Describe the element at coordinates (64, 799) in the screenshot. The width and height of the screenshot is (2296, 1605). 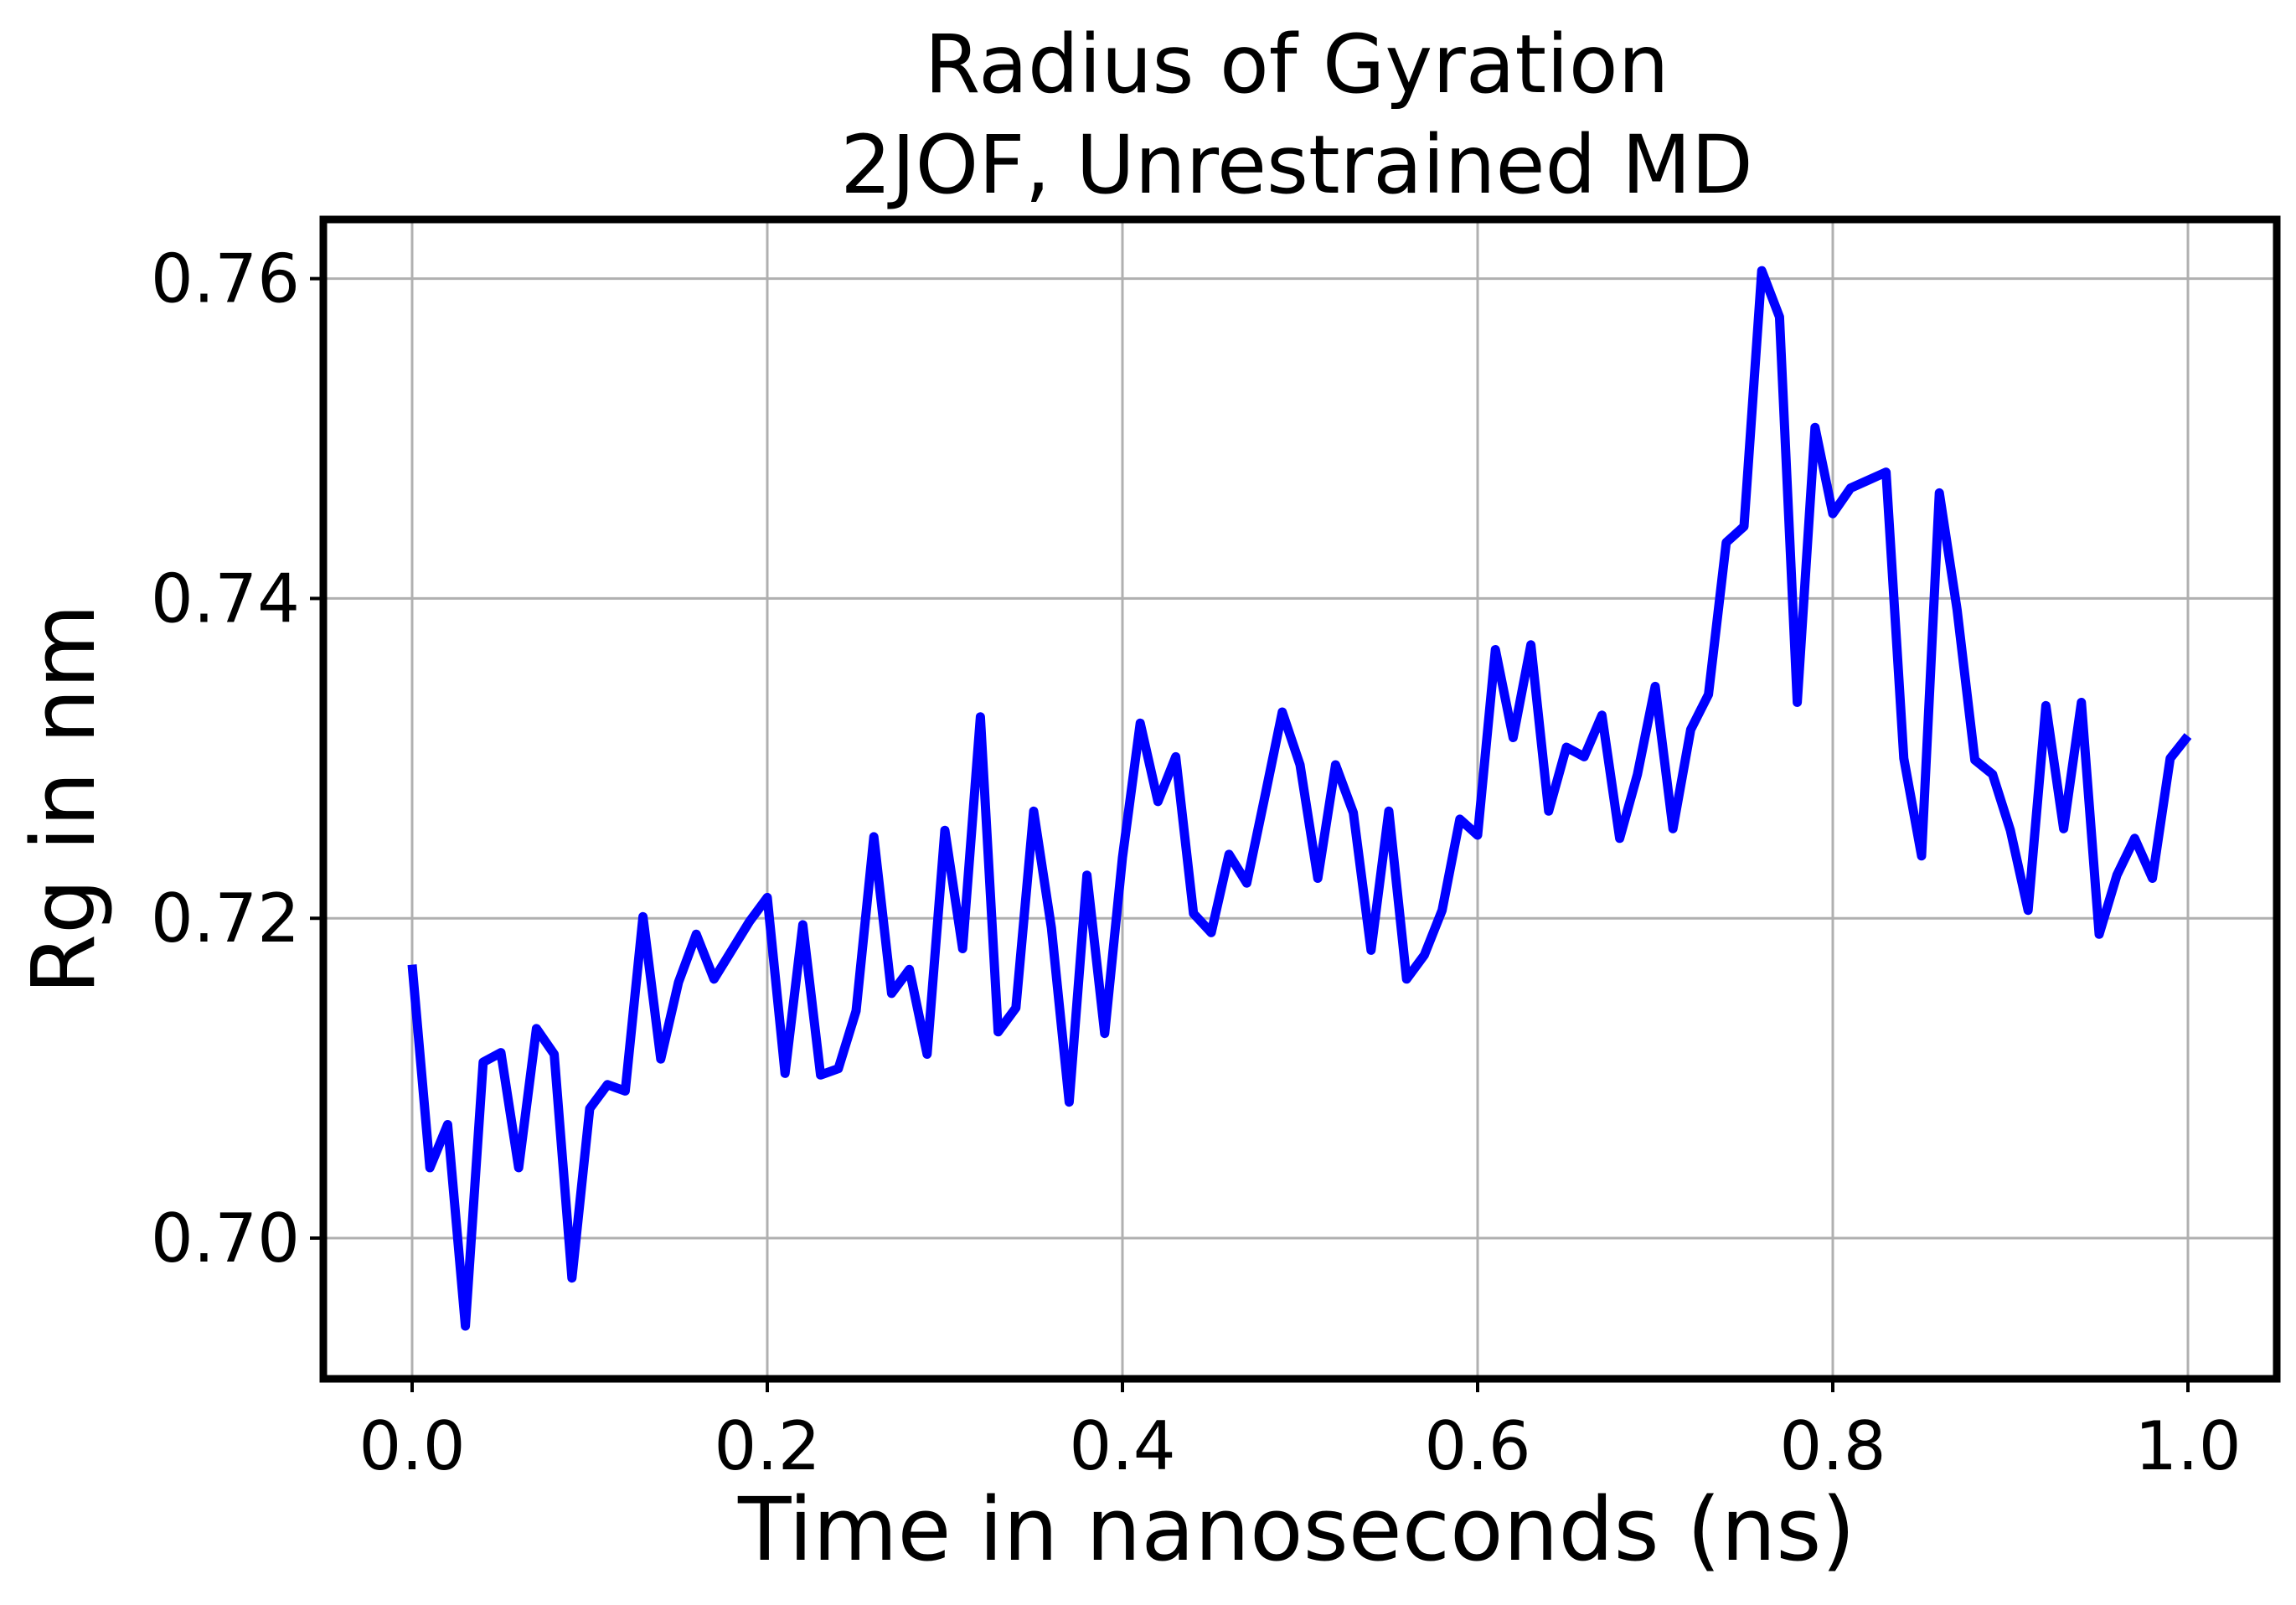
I see `y-axis-label: Rg in nm` at that location.